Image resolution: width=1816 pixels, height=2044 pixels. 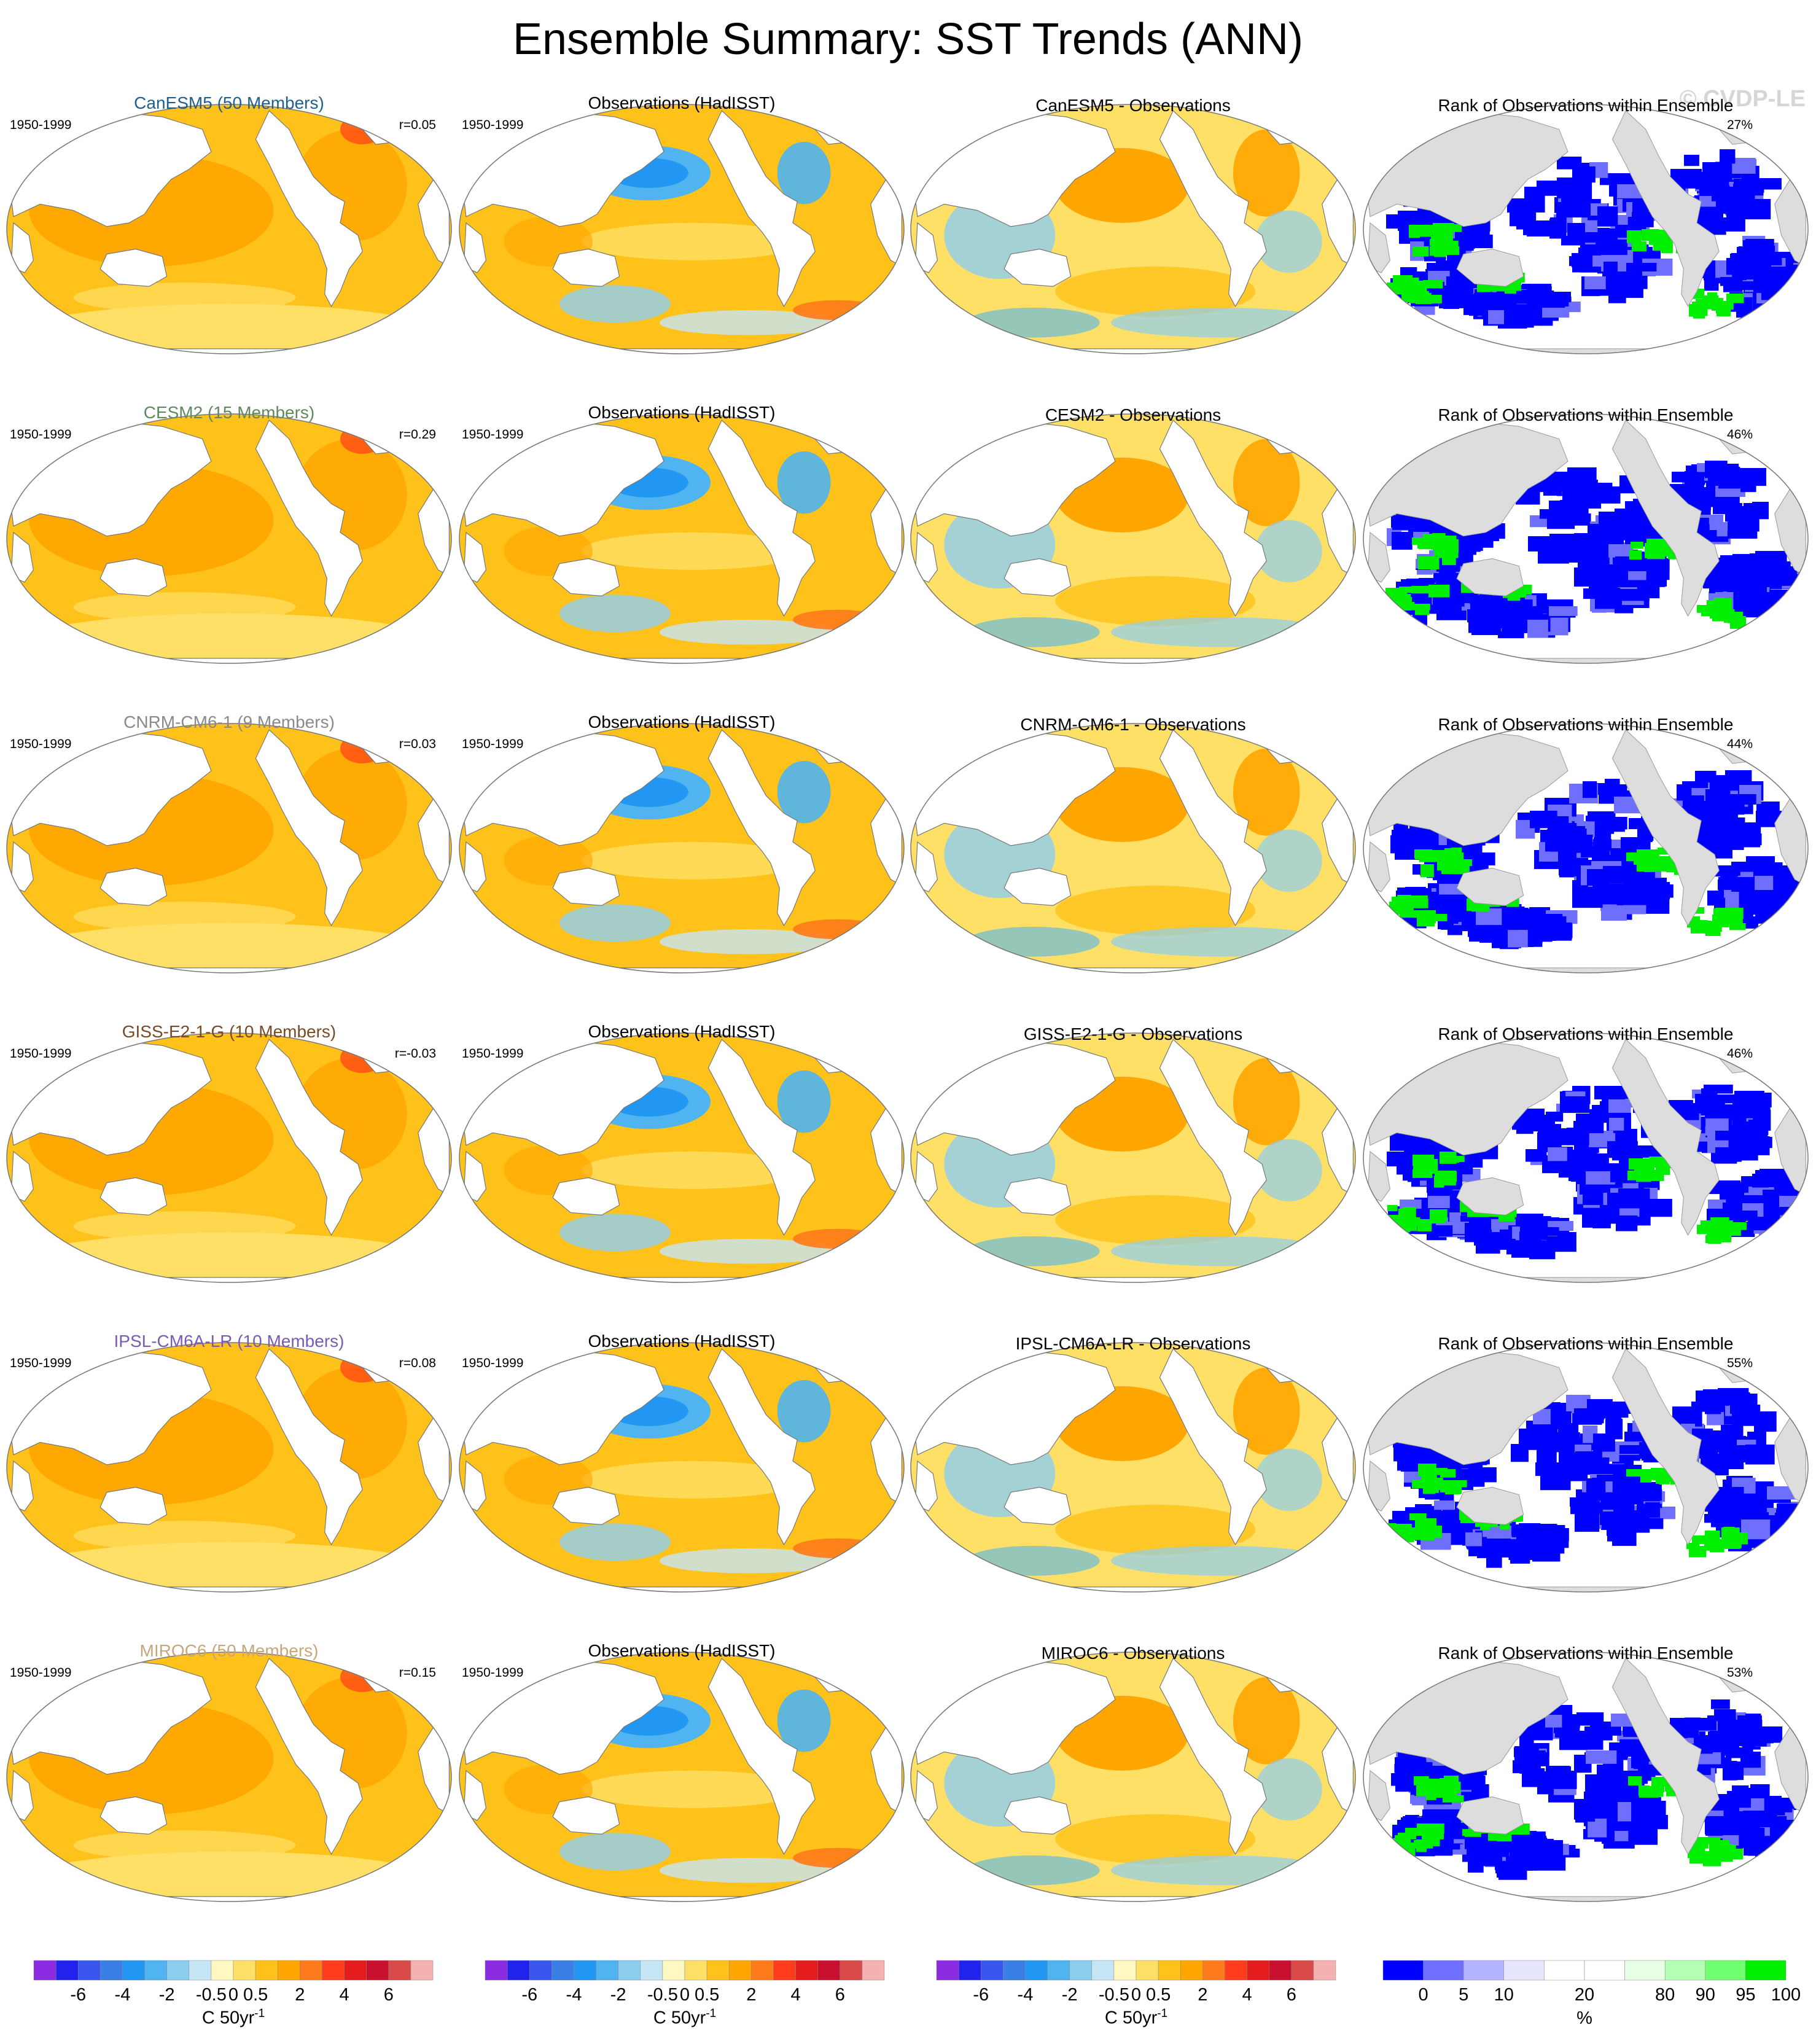 What do you see at coordinates (229, 1777) in the screenshot?
I see `map-outline-model-row6` at bounding box center [229, 1777].